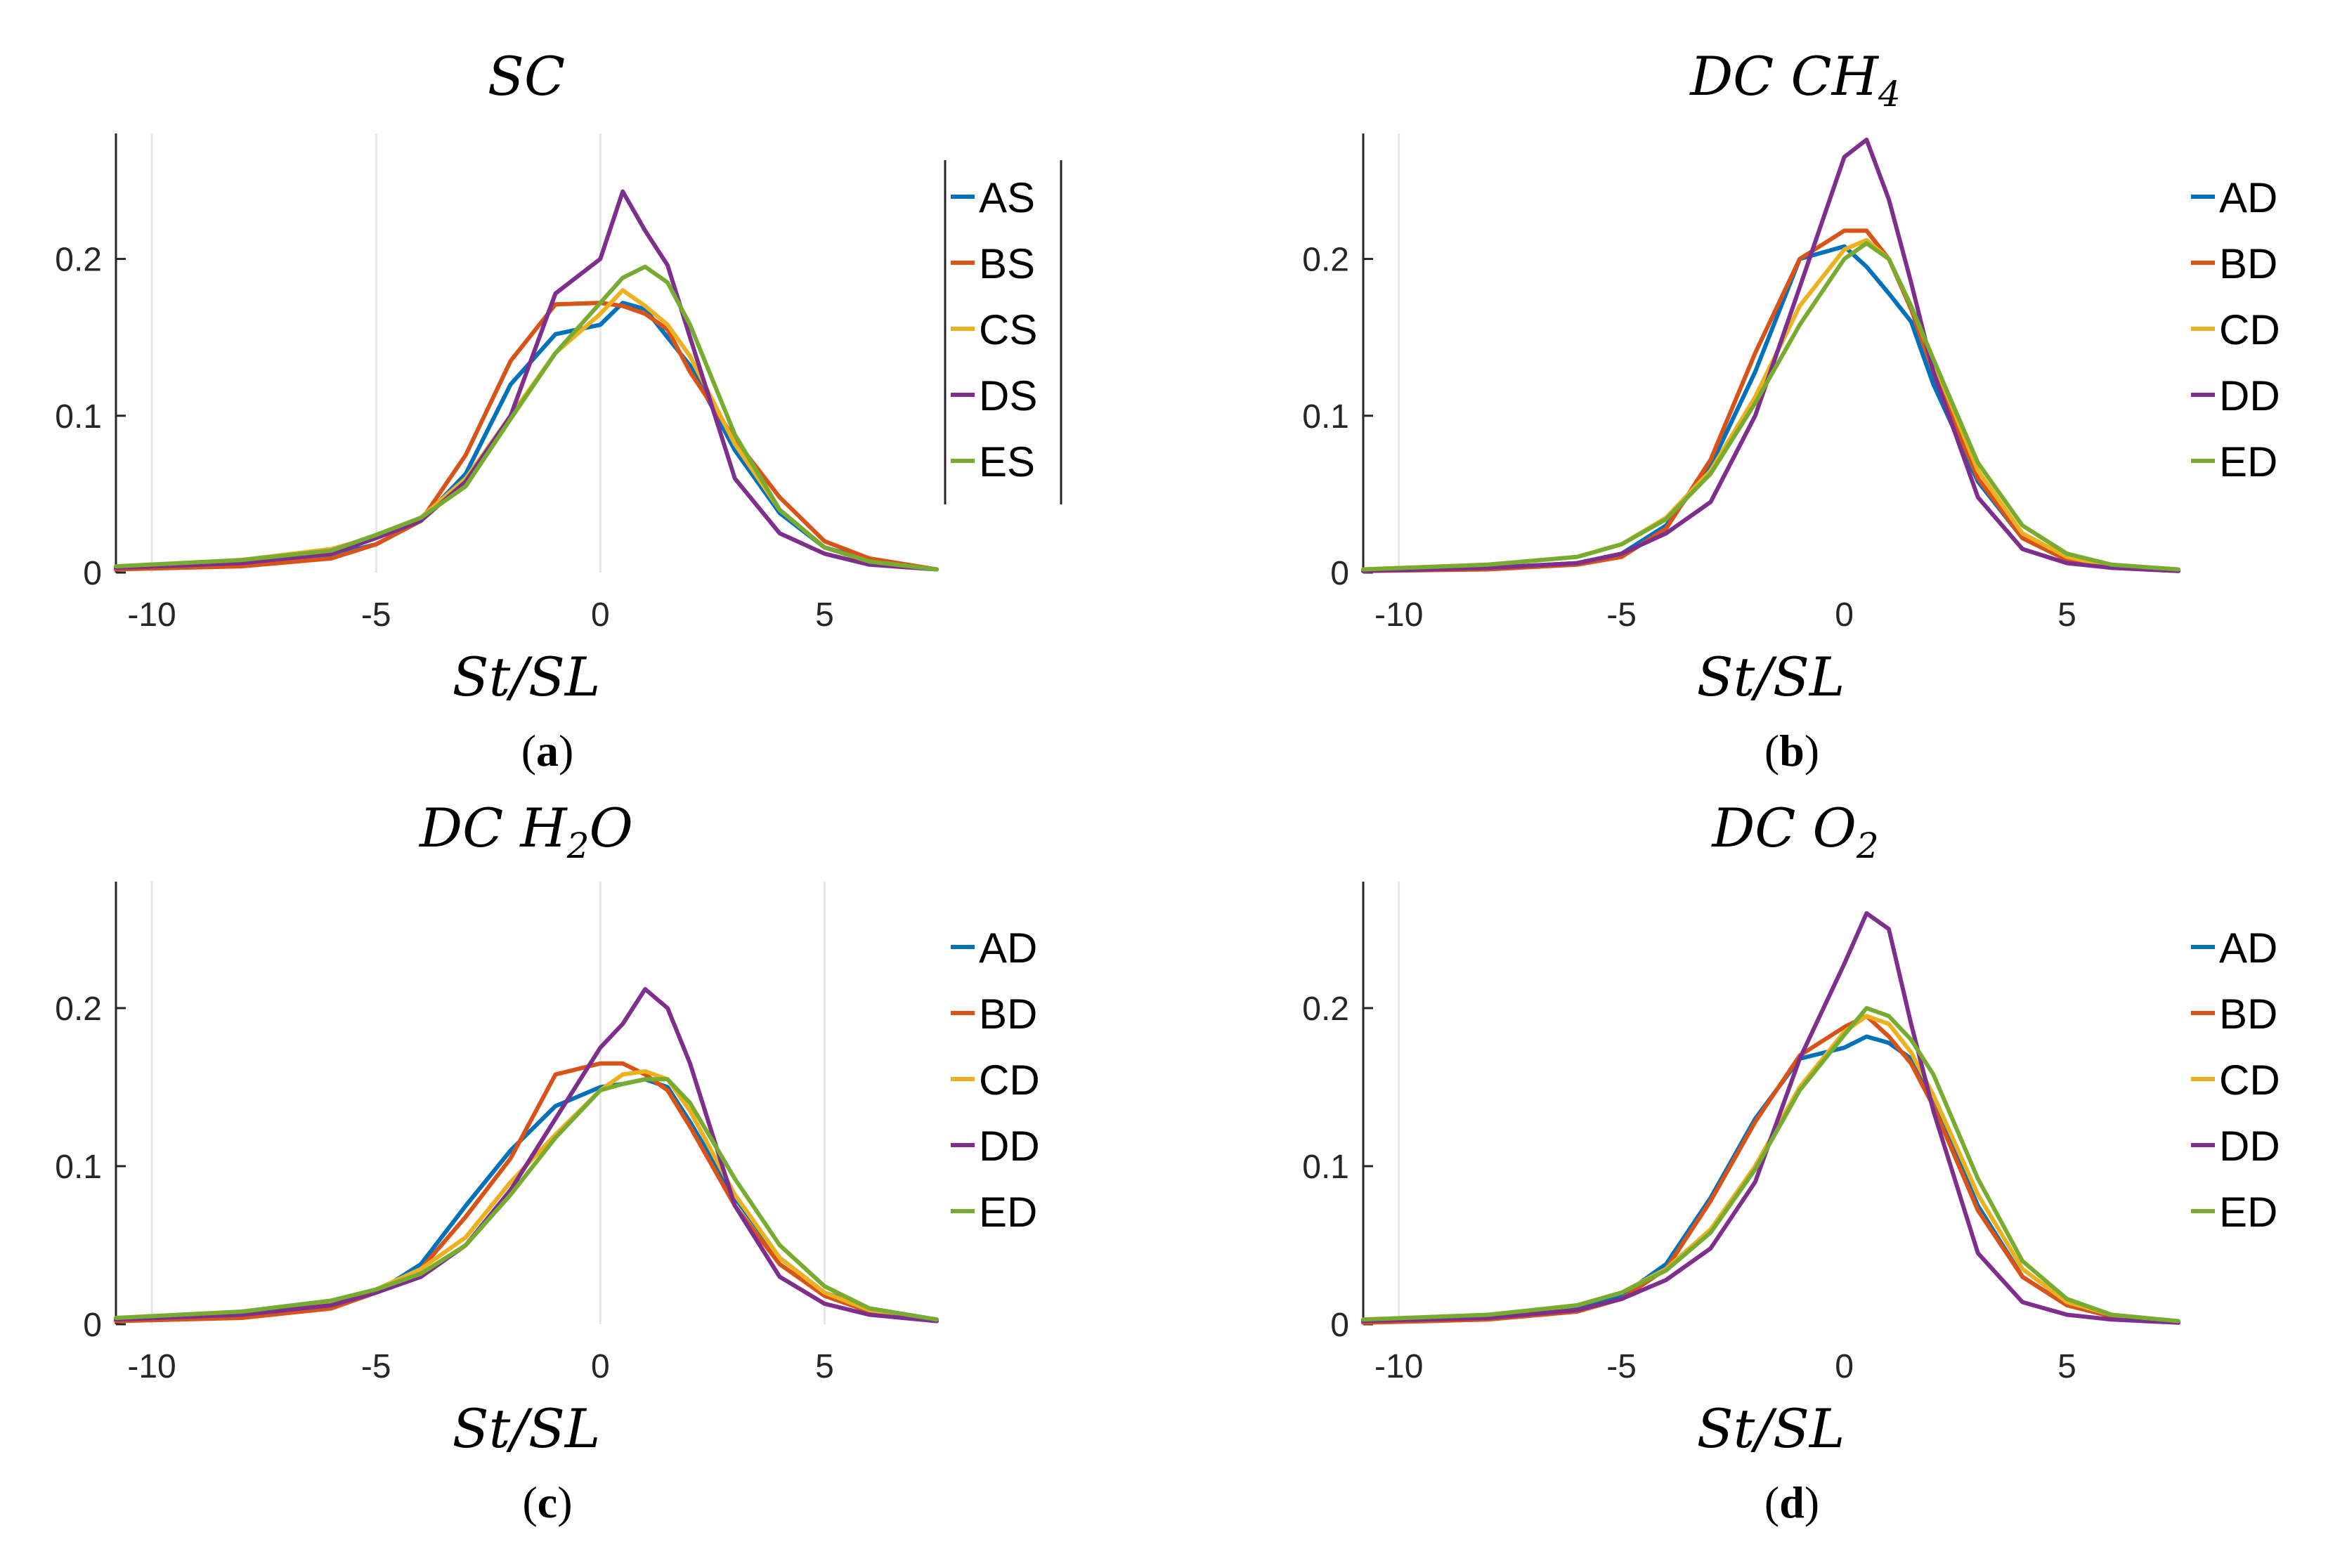 The height and width of the screenshot is (1568, 2347). Describe the element at coordinates (526, 436) in the screenshot. I see `series-line-bs` at that location.